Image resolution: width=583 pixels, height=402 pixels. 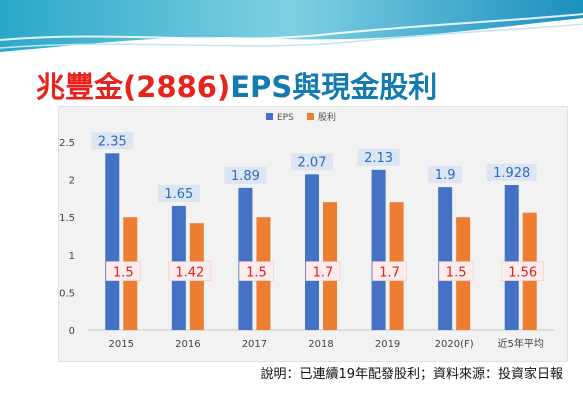 What do you see at coordinates (269, 116) in the screenshot?
I see `legend-swatch-eps` at bounding box center [269, 116].